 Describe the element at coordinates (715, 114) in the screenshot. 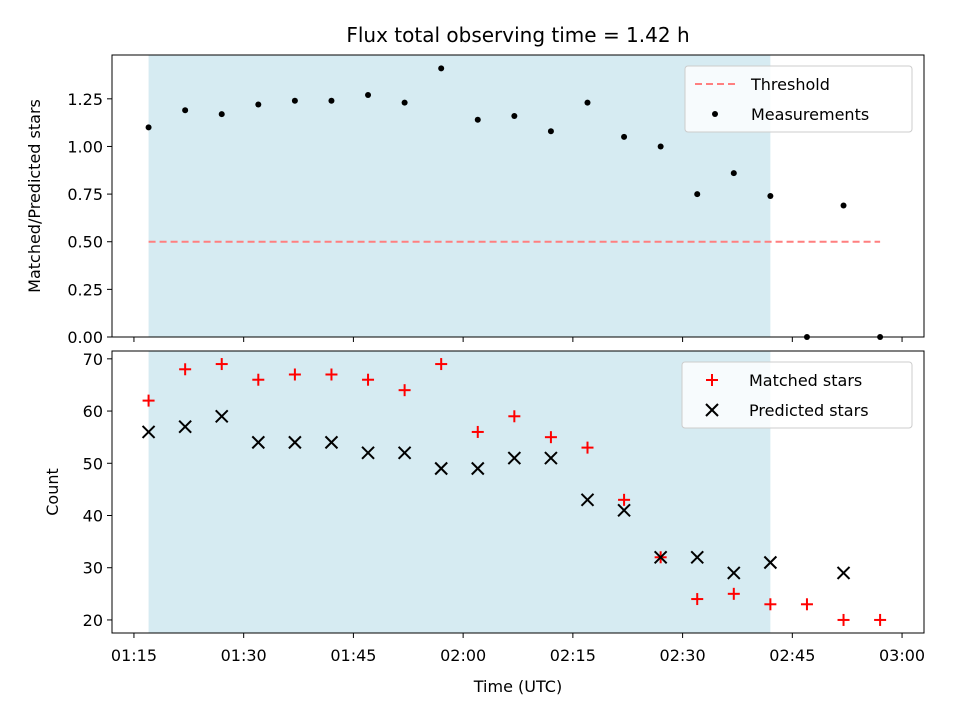

I see `measurements-legend-marker` at that location.